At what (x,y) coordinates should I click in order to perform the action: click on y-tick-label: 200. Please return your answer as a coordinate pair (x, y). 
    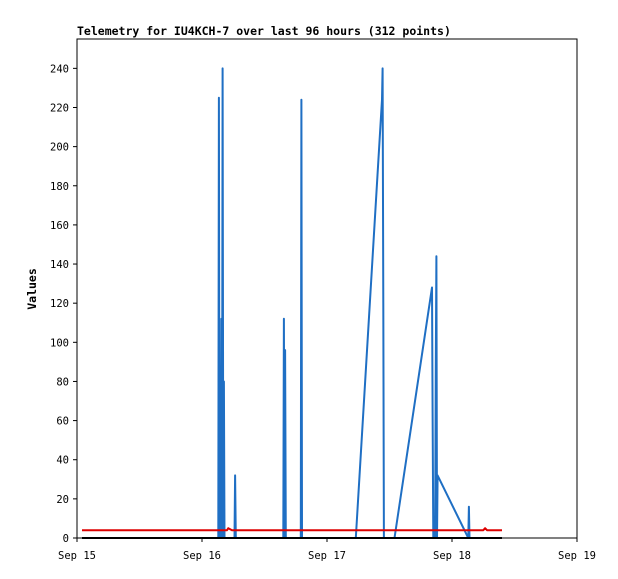
    Looking at the image, I should click on (59, 148).